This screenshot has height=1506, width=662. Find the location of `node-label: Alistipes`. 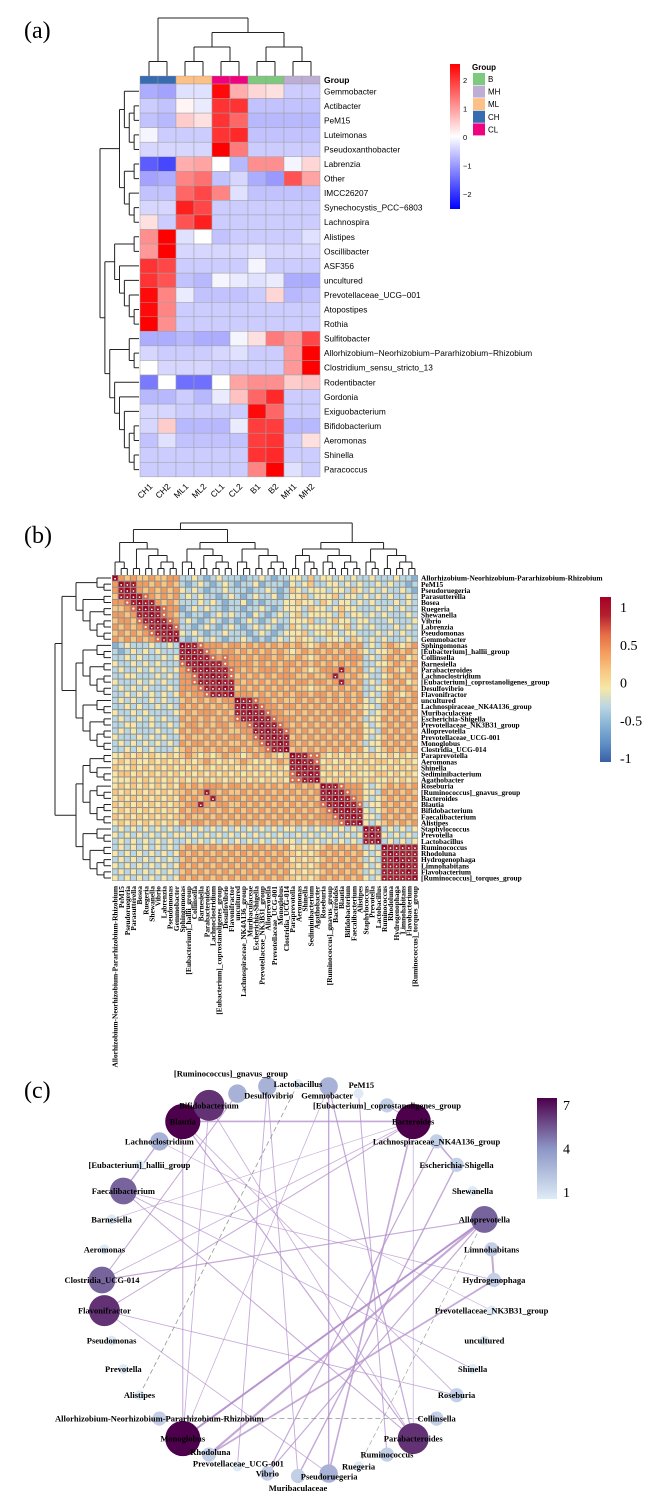

node-label: Alistipes is located at coordinates (140, 1395).